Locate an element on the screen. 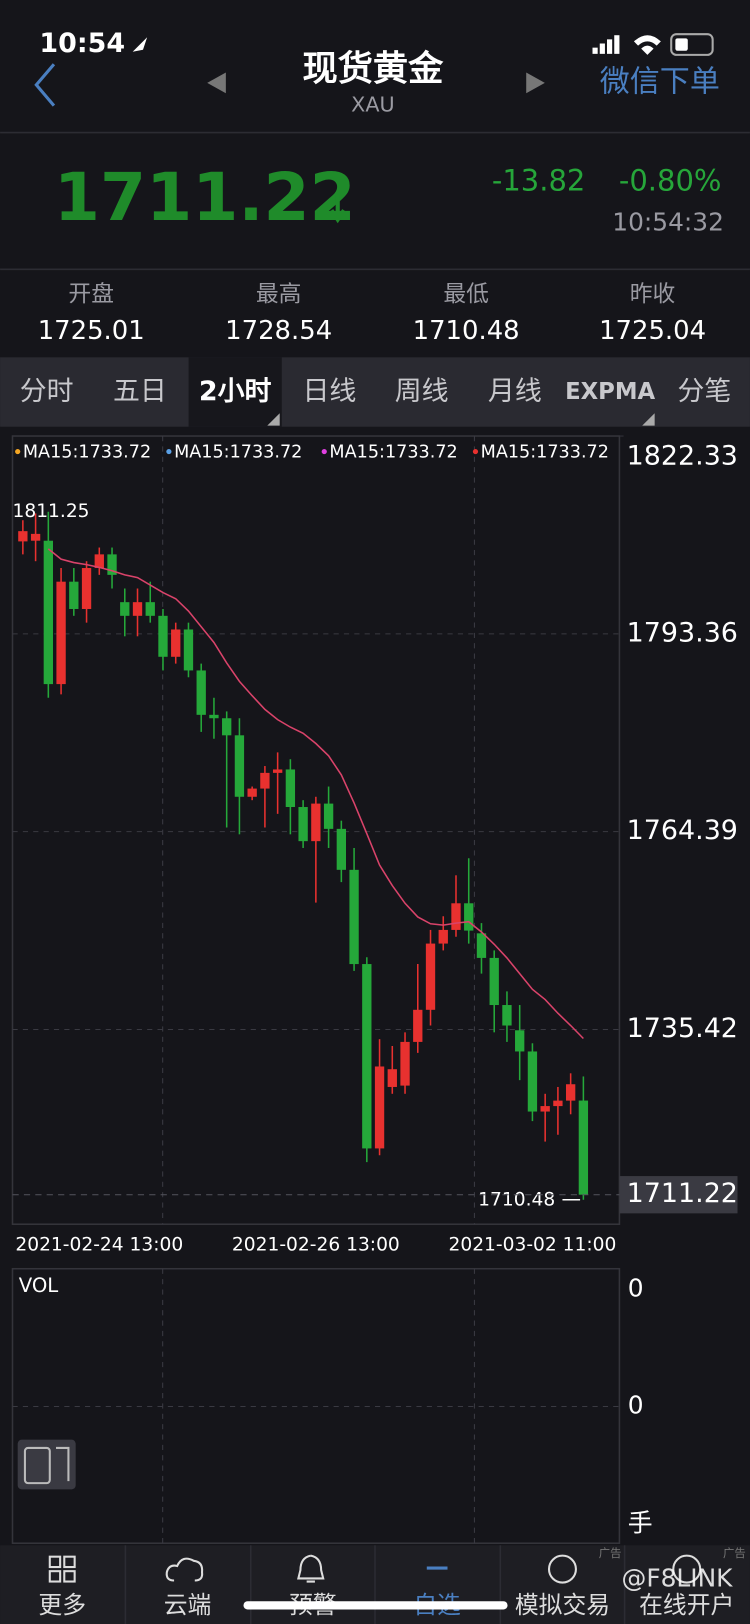 The height and width of the screenshot is (1624, 750). wifi-icon is located at coordinates (647, 45).